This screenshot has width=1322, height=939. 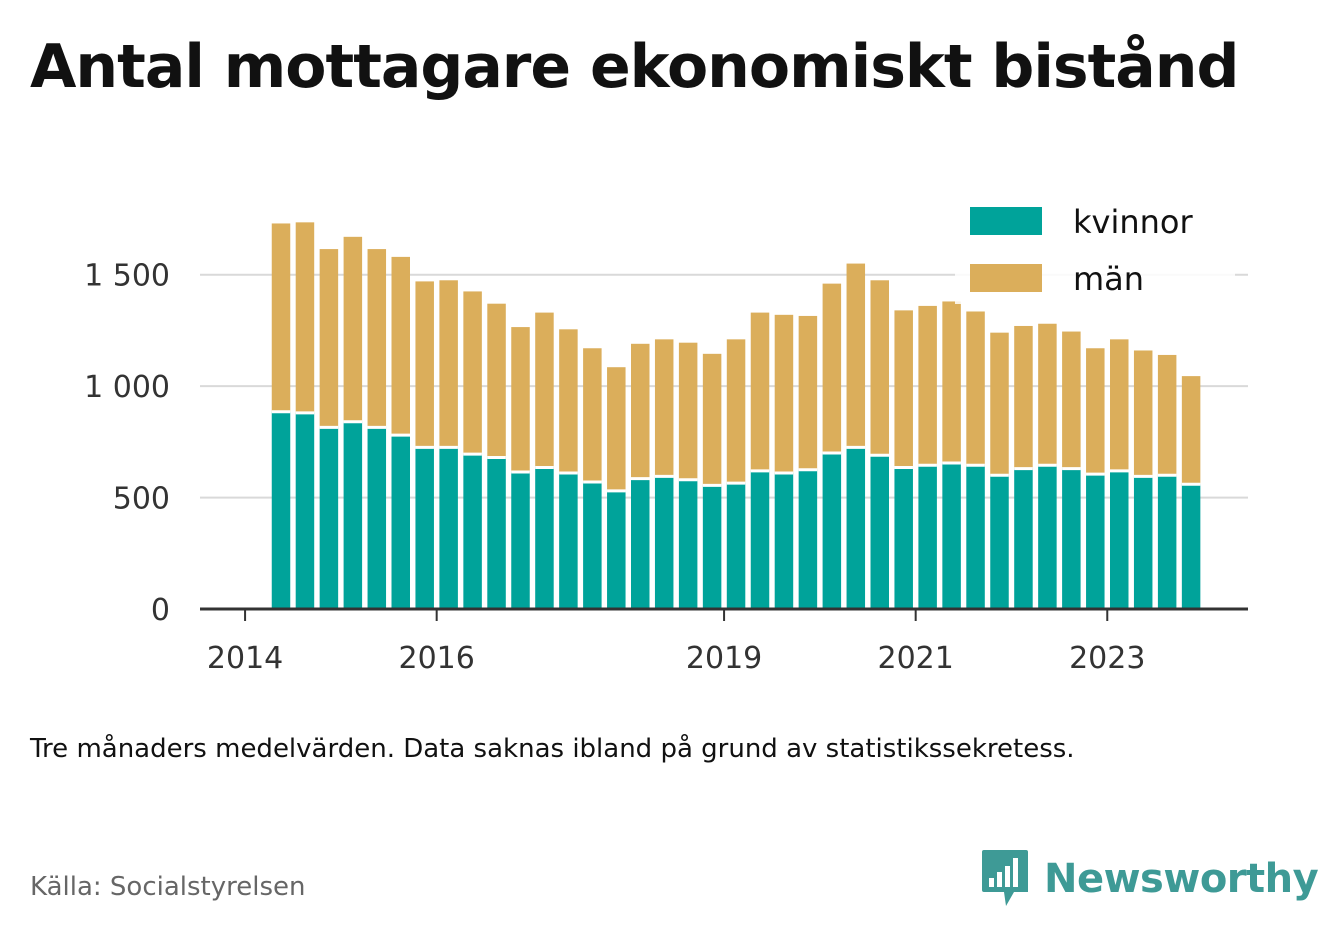 I want to click on y-tick-label: 1 000, so click(x=127, y=387).